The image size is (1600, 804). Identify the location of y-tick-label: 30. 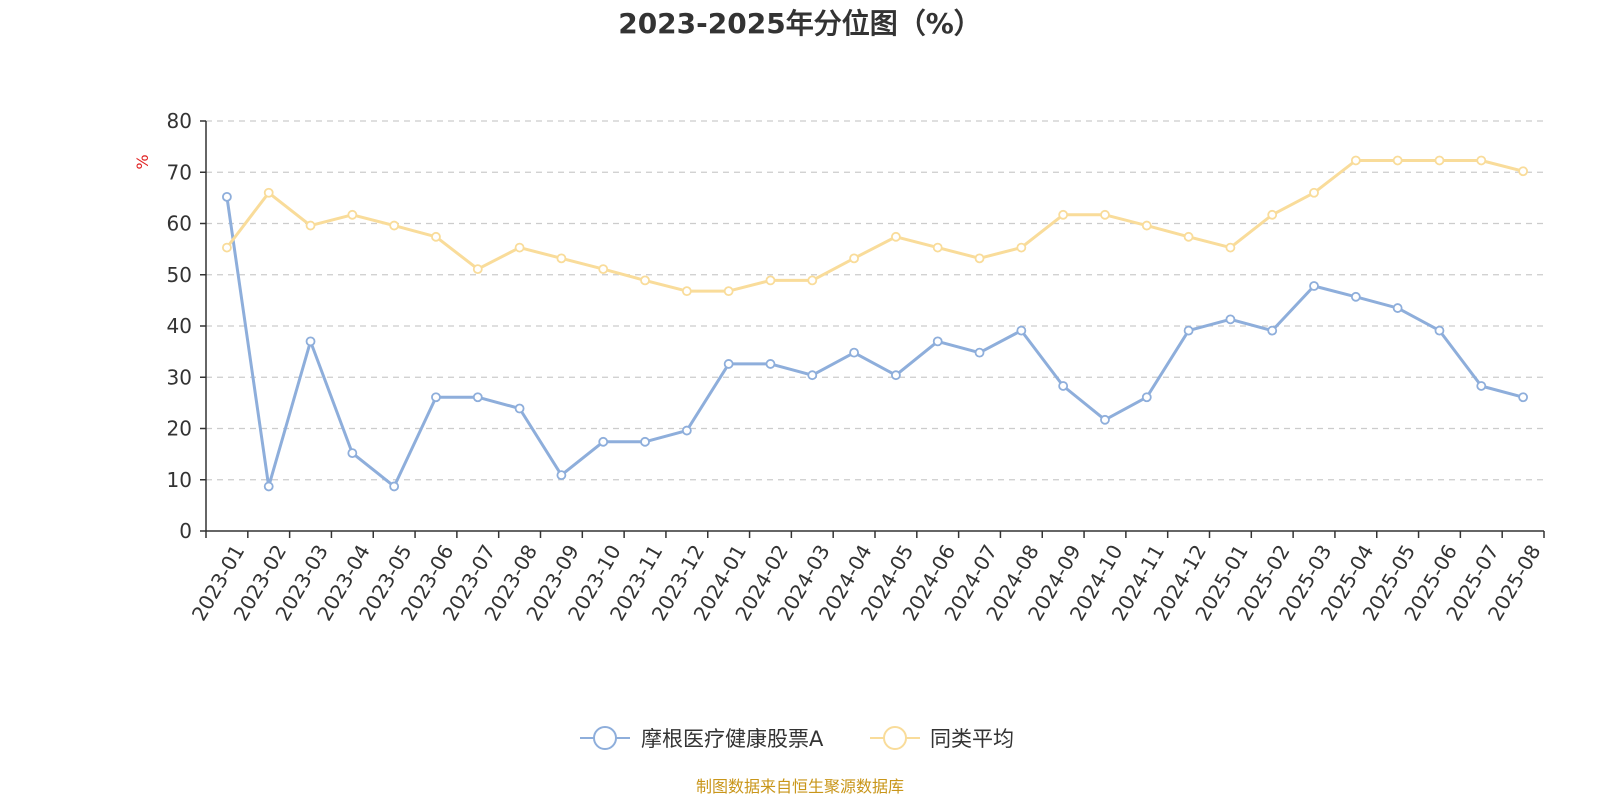
(179, 377).